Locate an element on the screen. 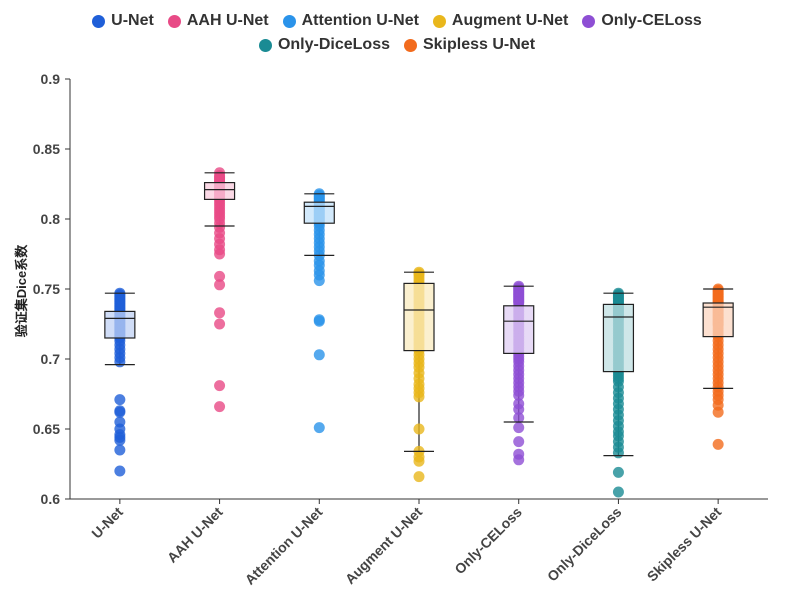 The width and height of the screenshot is (794, 608). legend-label: Only-CELoss is located at coordinates (651, 20).